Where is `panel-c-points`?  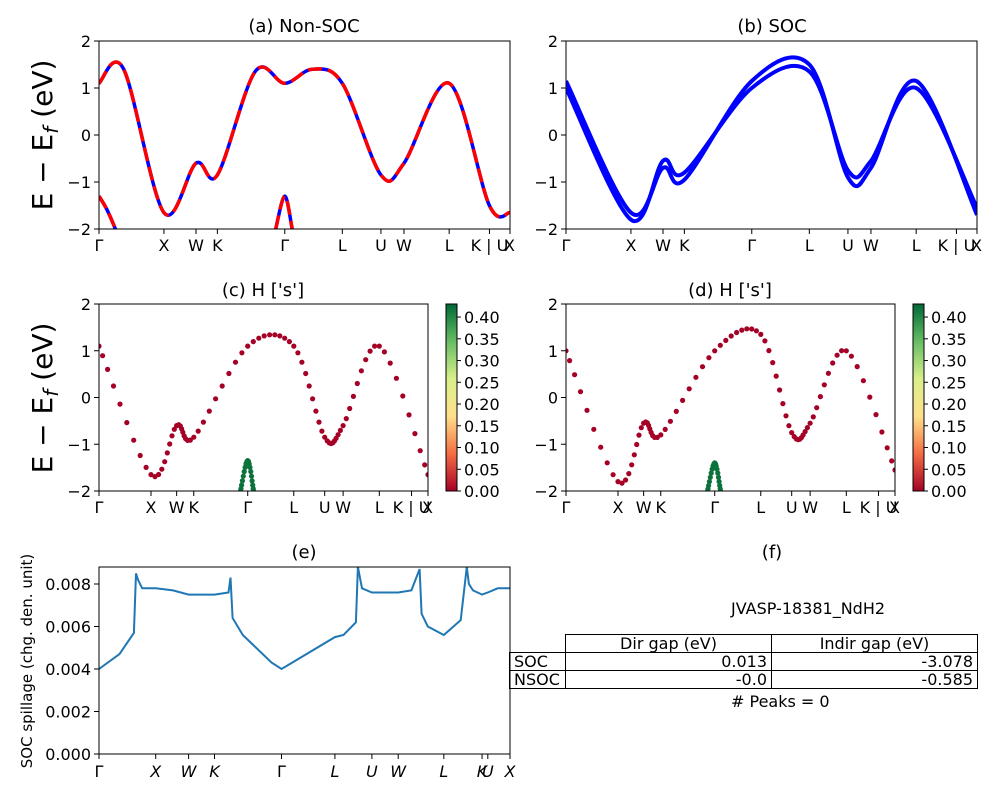
panel-c-points is located at coordinates (263, 411).